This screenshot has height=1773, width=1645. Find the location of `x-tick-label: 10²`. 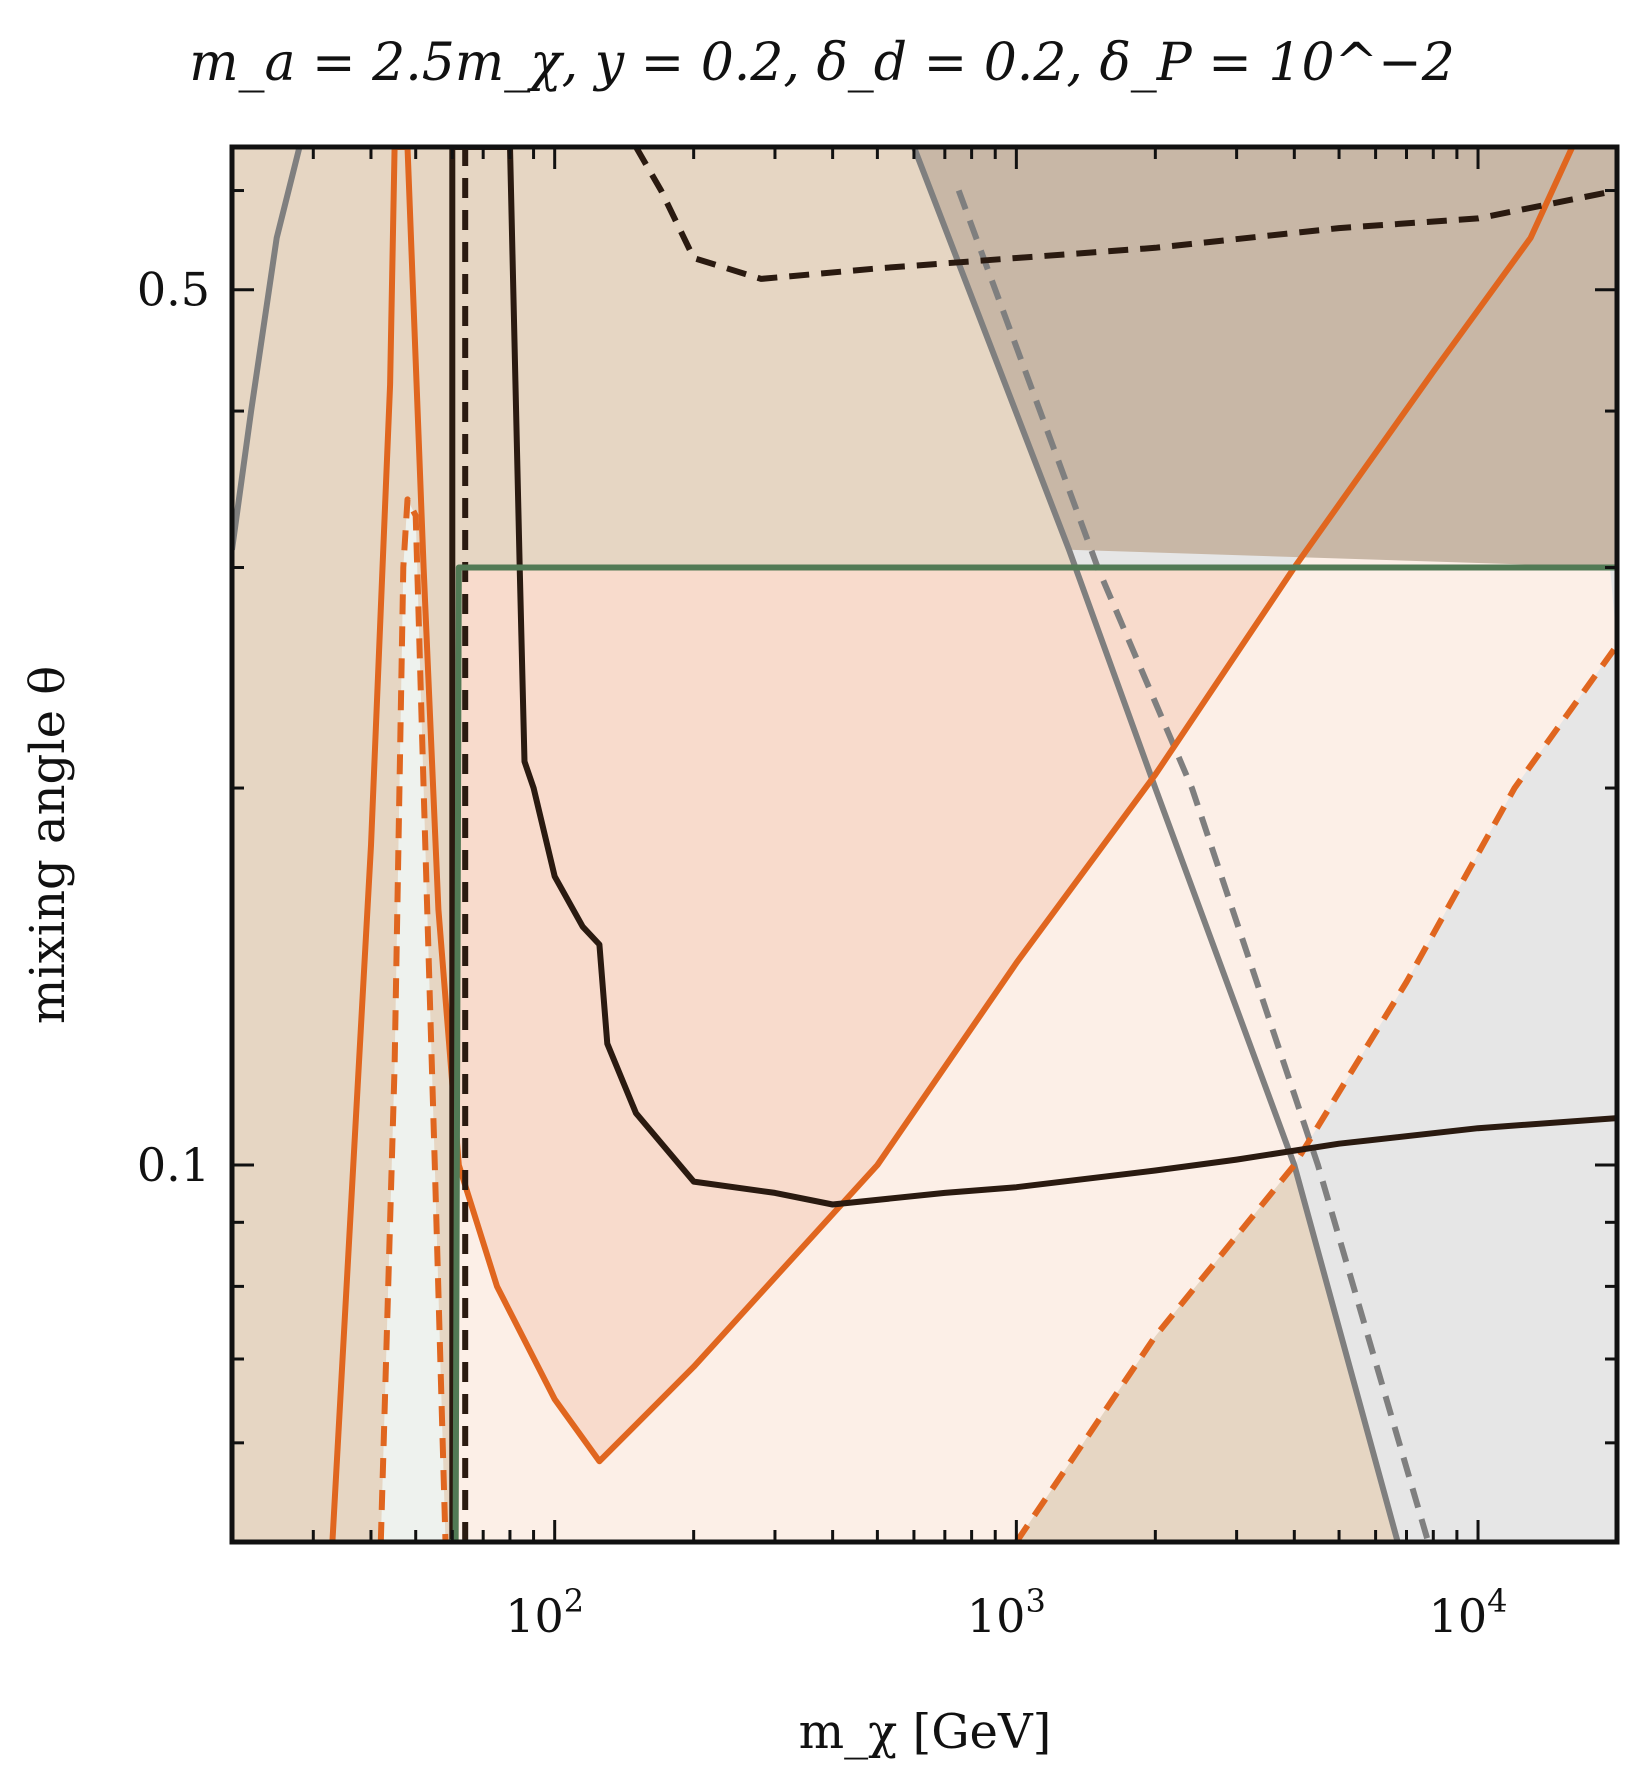

x-tick-label: 10² is located at coordinates (544, 1612).